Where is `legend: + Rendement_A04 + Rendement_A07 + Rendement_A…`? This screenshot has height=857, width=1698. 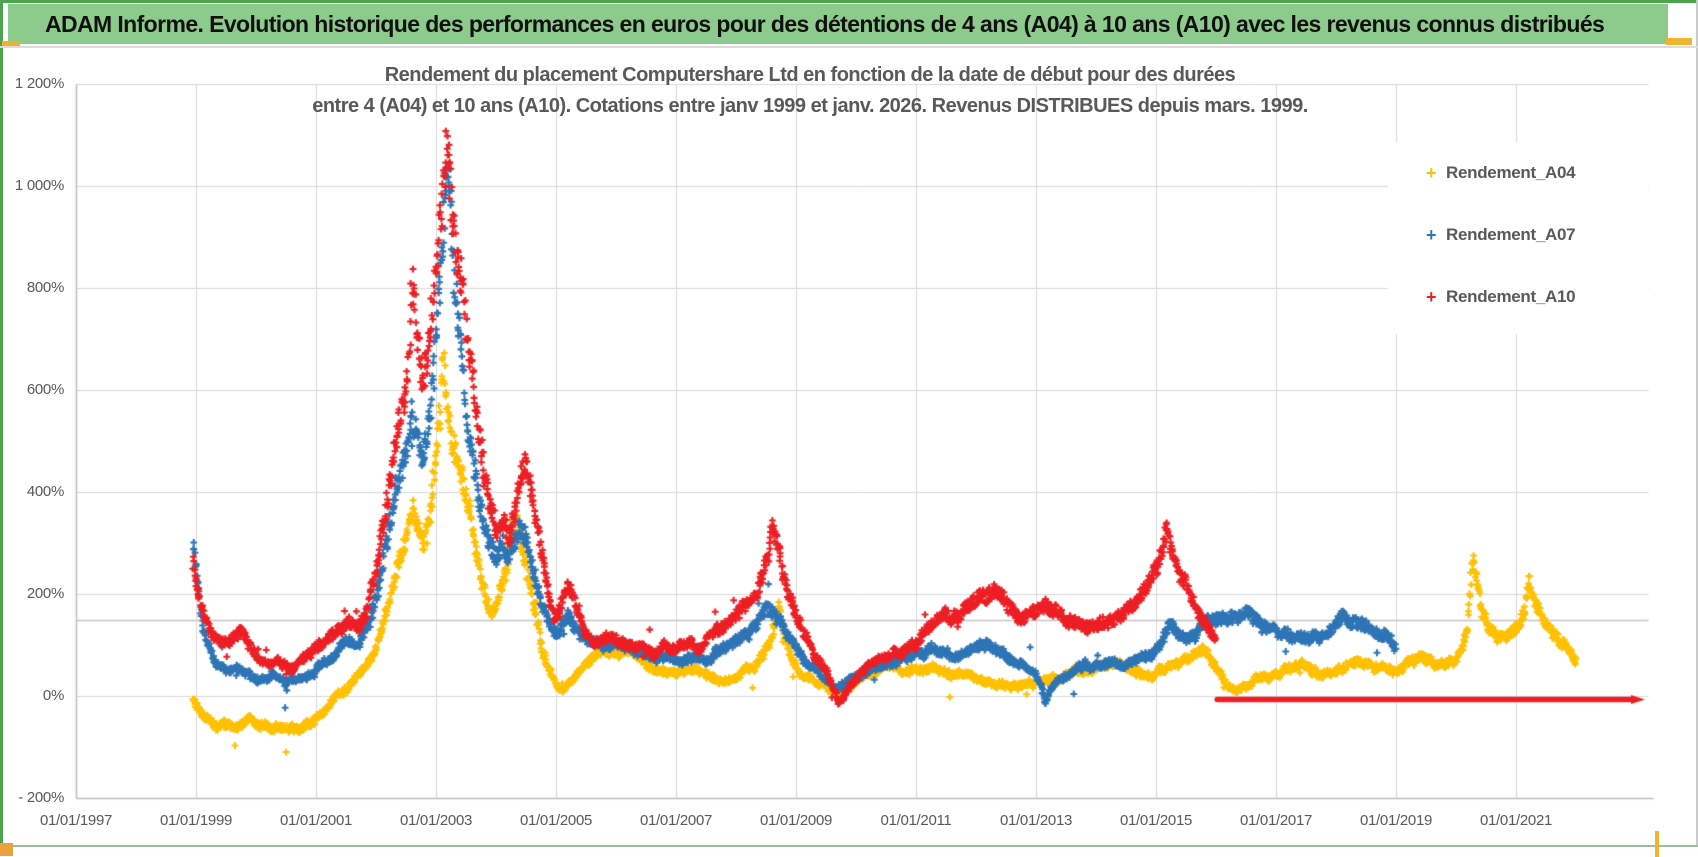 legend: + Rendement_A04 + Rendement_A07 + Rendement_A… is located at coordinates (1518, 238).